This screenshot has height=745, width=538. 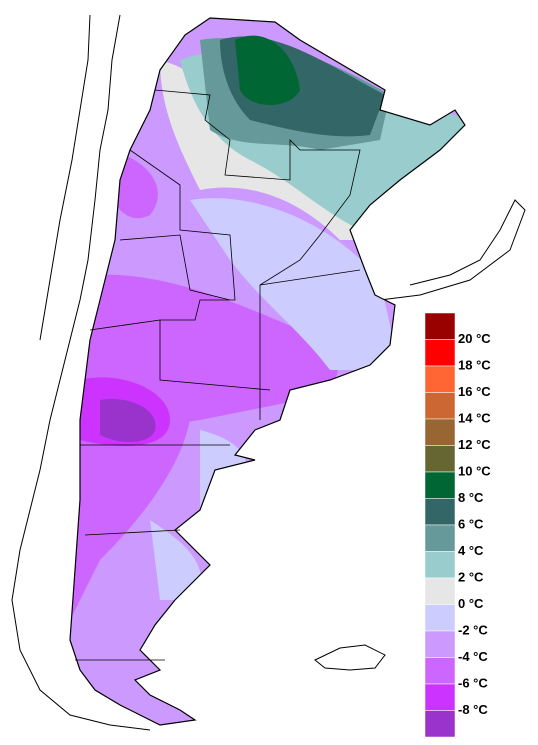 I want to click on legend-label: 8 °C, so click(x=471, y=497).